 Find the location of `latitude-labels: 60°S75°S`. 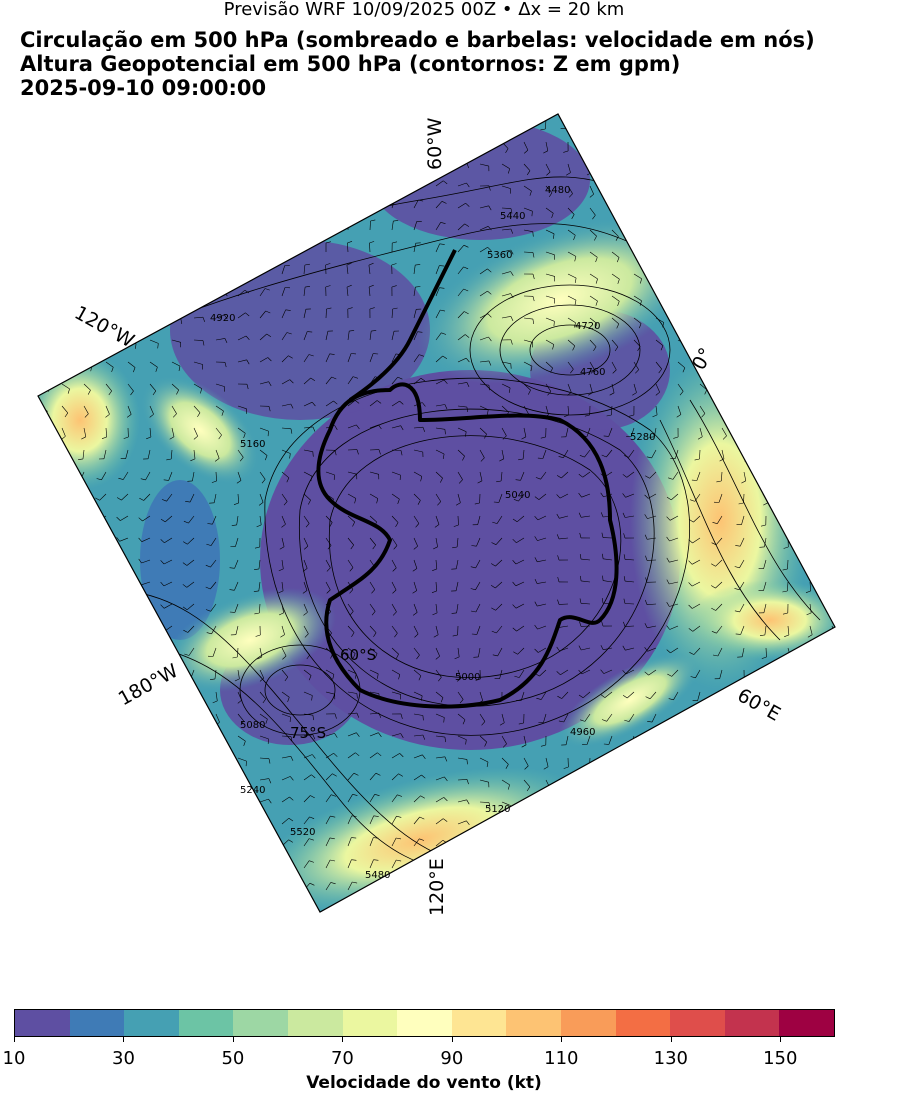

latitude-labels: 60°S75°S is located at coordinates (333, 694).